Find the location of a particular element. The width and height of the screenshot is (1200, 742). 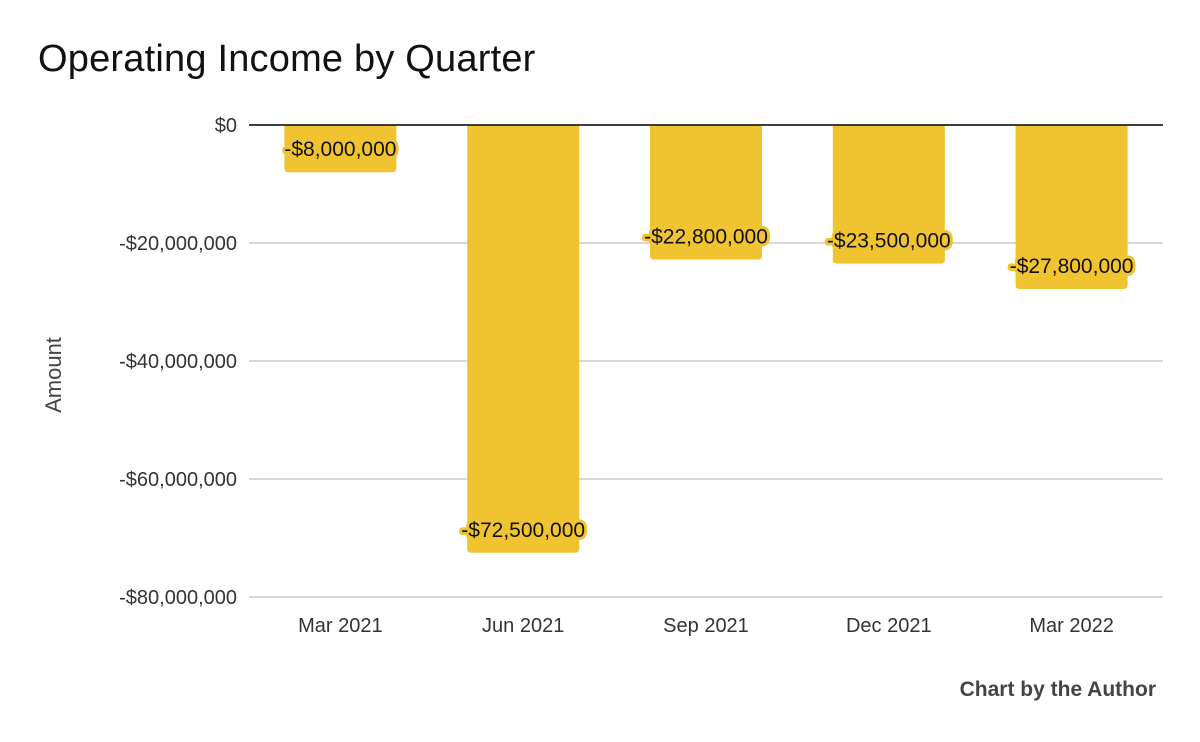

data-label: -$72,500,000 is located at coordinates (523, 530).